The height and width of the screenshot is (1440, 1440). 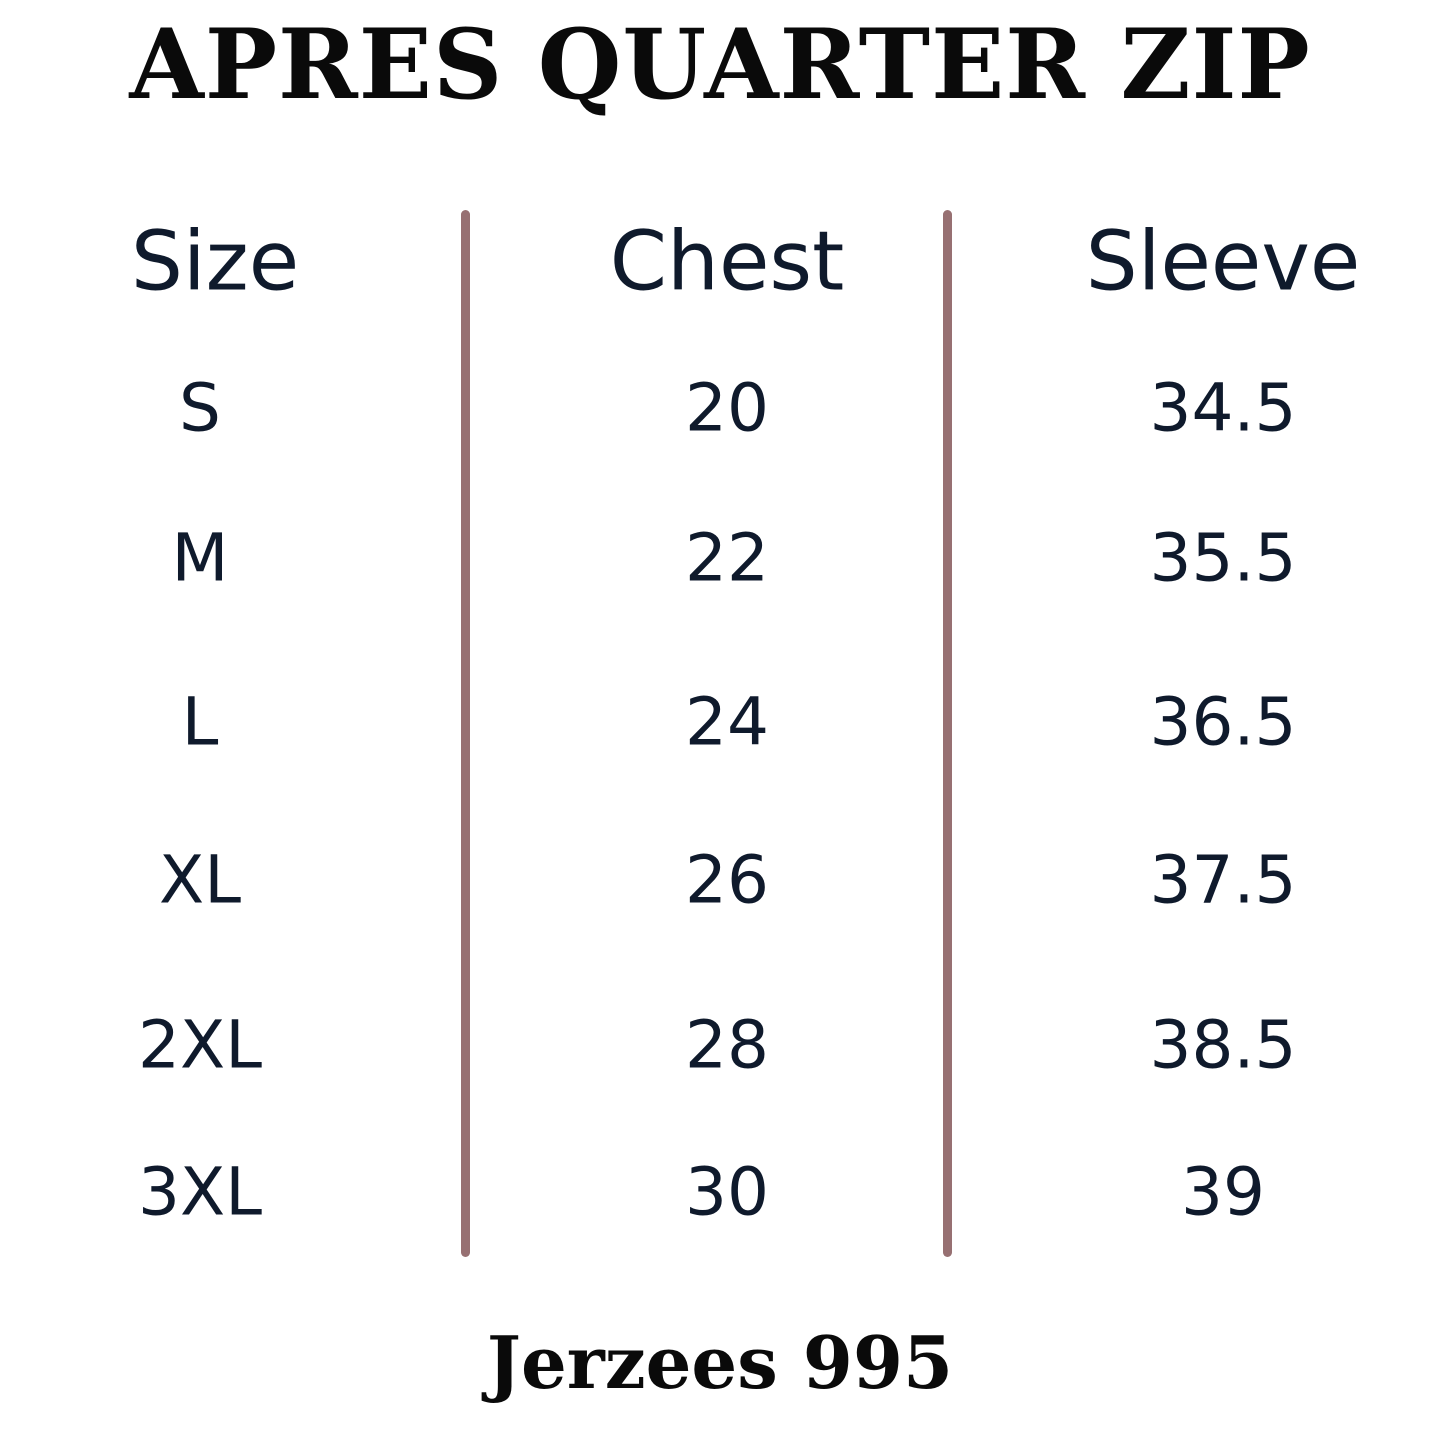 I want to click on table-cell: M, so click(x=200, y=558).